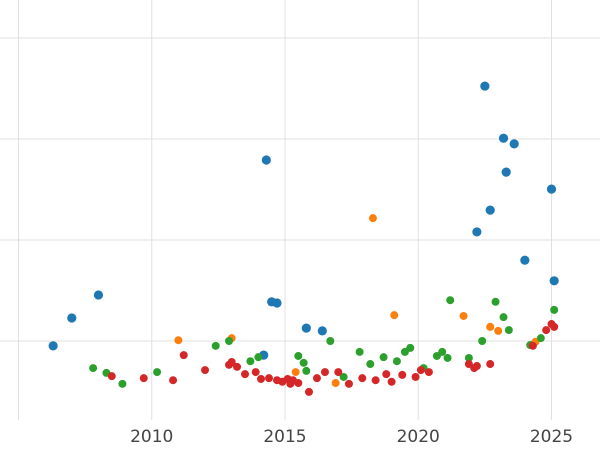 The image size is (600, 450). Describe the element at coordinates (418, 437) in the screenshot. I see `x-tick-label: 2020` at that location.